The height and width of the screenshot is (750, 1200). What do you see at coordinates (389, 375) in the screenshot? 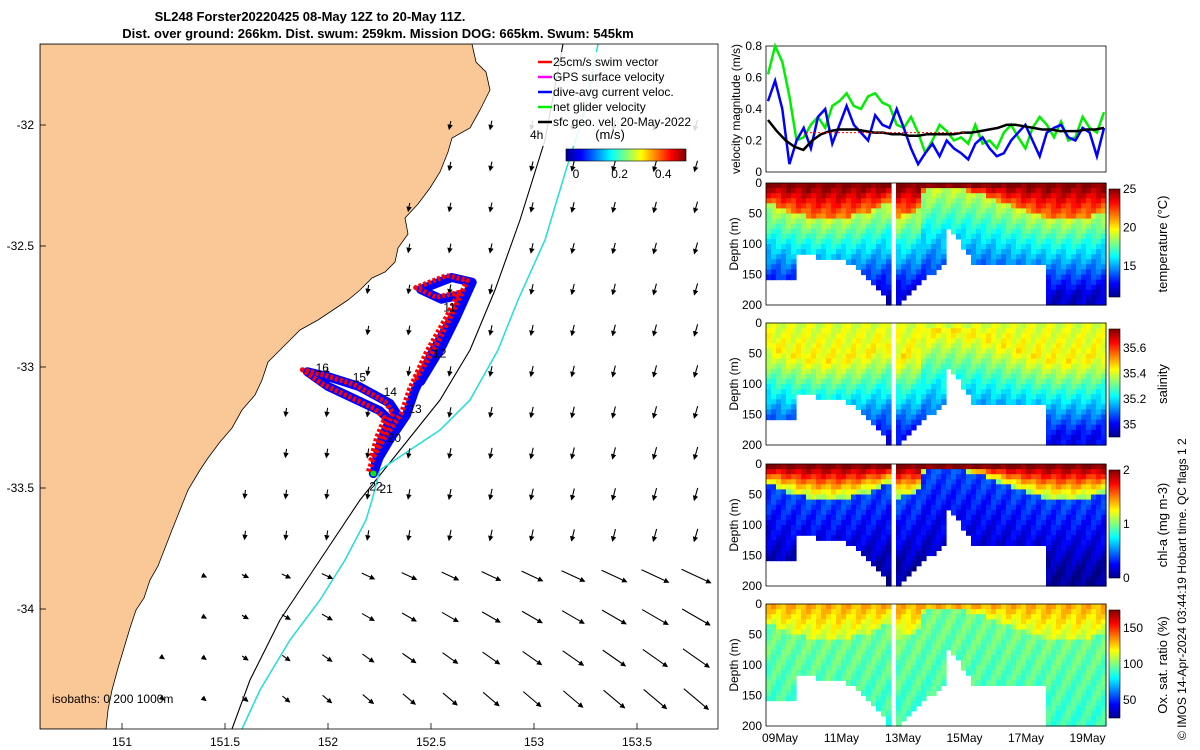
I see `track-current-velocity` at bounding box center [389, 375].